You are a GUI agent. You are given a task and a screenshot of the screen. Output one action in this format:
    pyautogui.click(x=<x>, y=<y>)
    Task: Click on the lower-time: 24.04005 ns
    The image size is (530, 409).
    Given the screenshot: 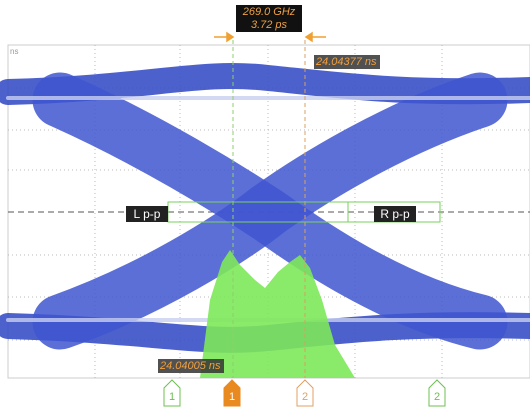 What is the action you would take?
    pyautogui.click(x=190, y=366)
    